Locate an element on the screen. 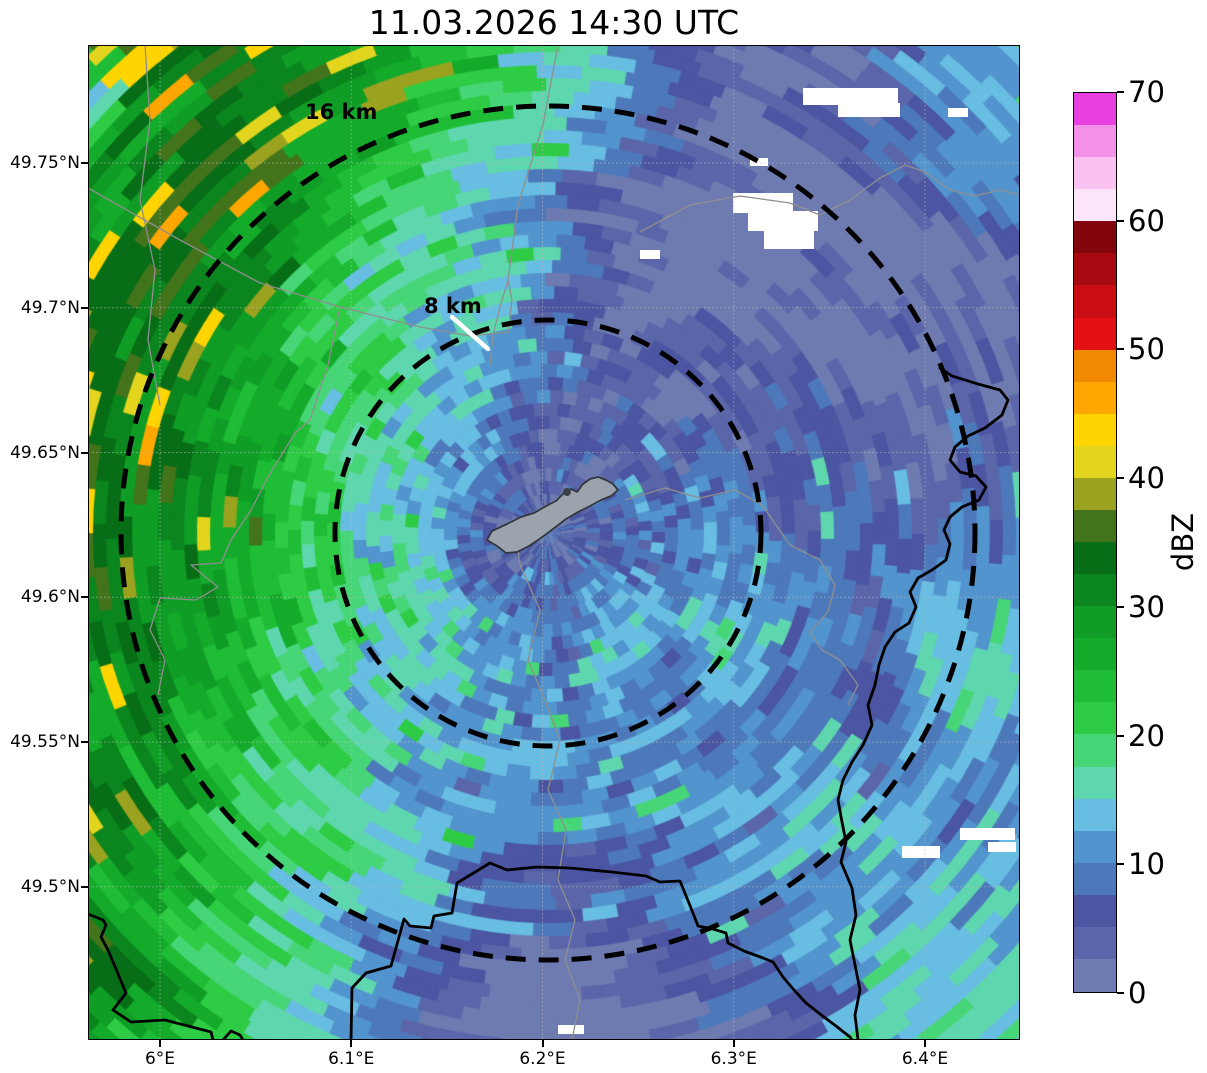 Image resolution: width=1207 pixels, height=1073 pixels. colorbar-tick-label: 20 is located at coordinates (1146, 735).